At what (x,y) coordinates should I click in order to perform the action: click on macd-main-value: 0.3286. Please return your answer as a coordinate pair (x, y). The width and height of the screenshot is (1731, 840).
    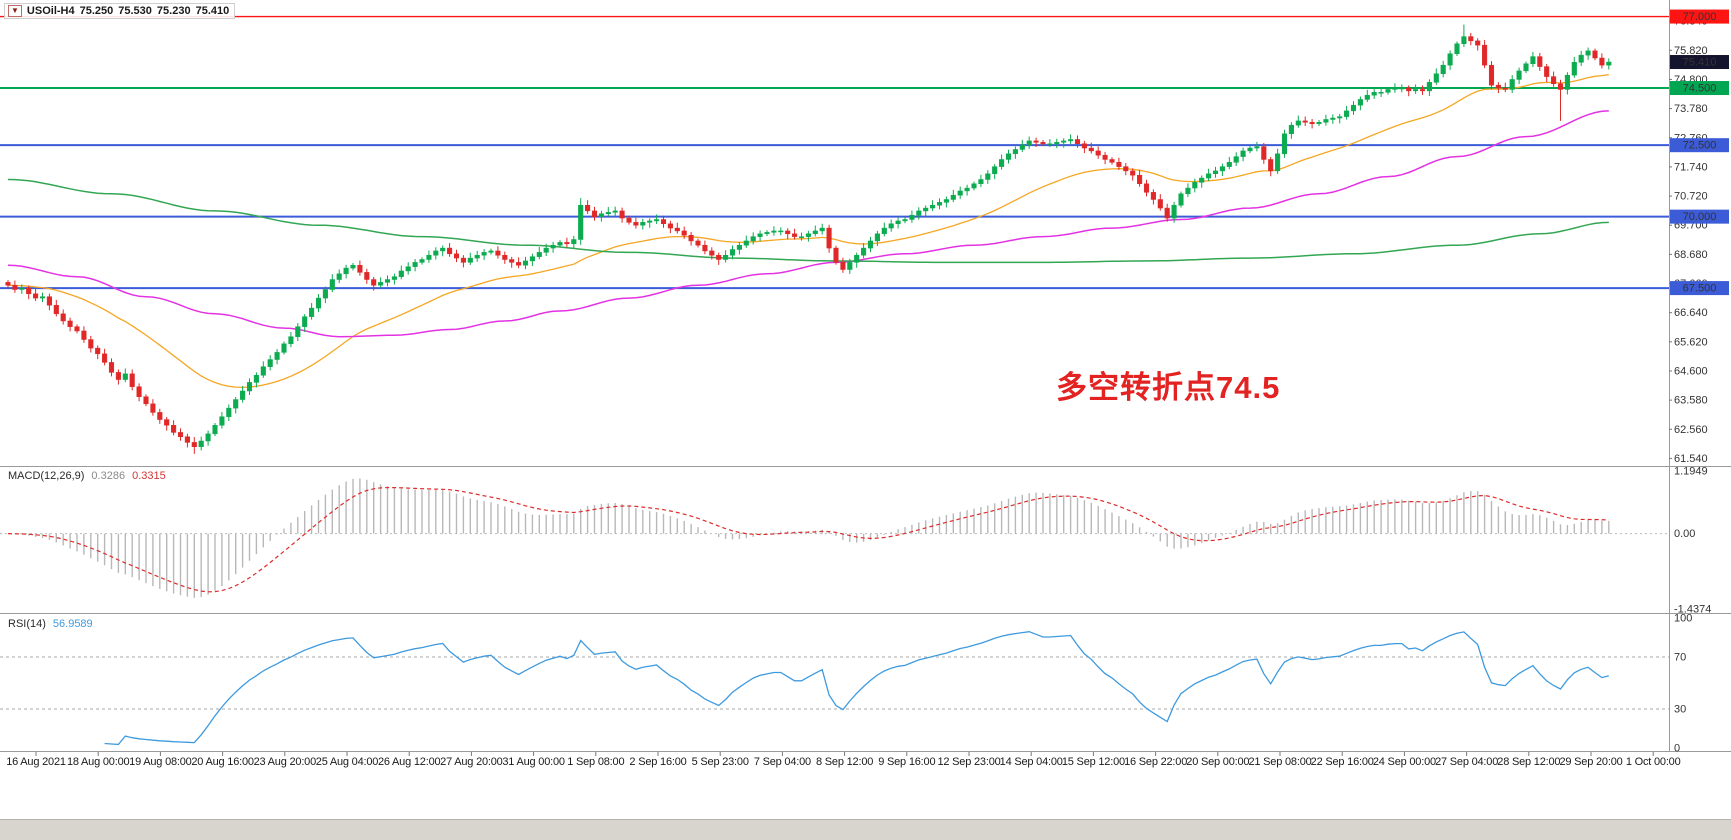
    Looking at the image, I should click on (108, 476).